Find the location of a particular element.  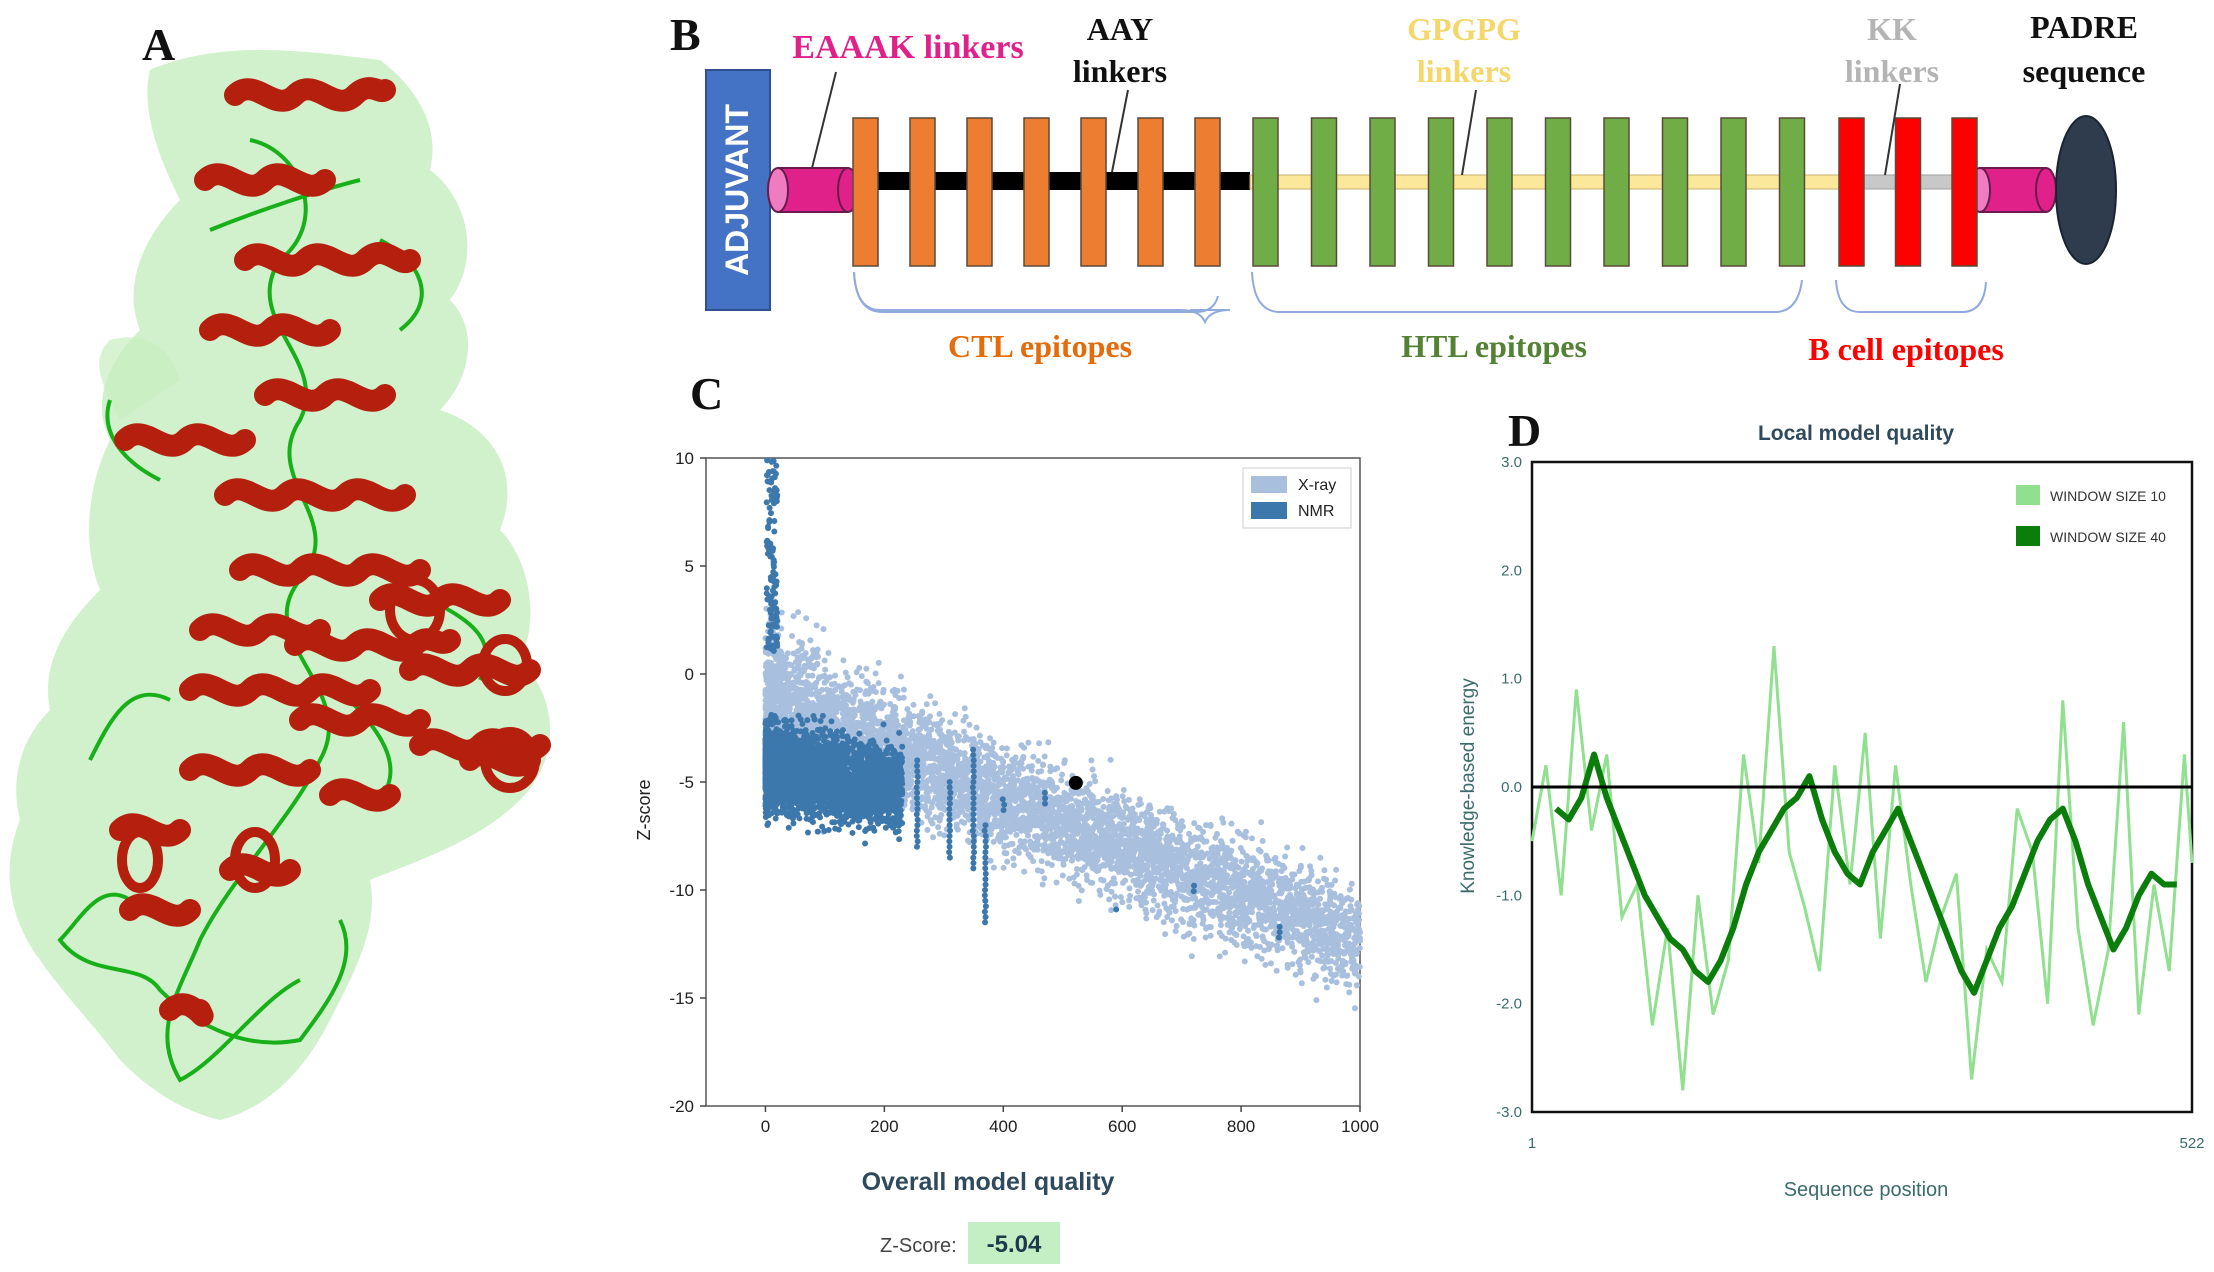

bcell-epitope-block is located at coordinates (1851, 192).